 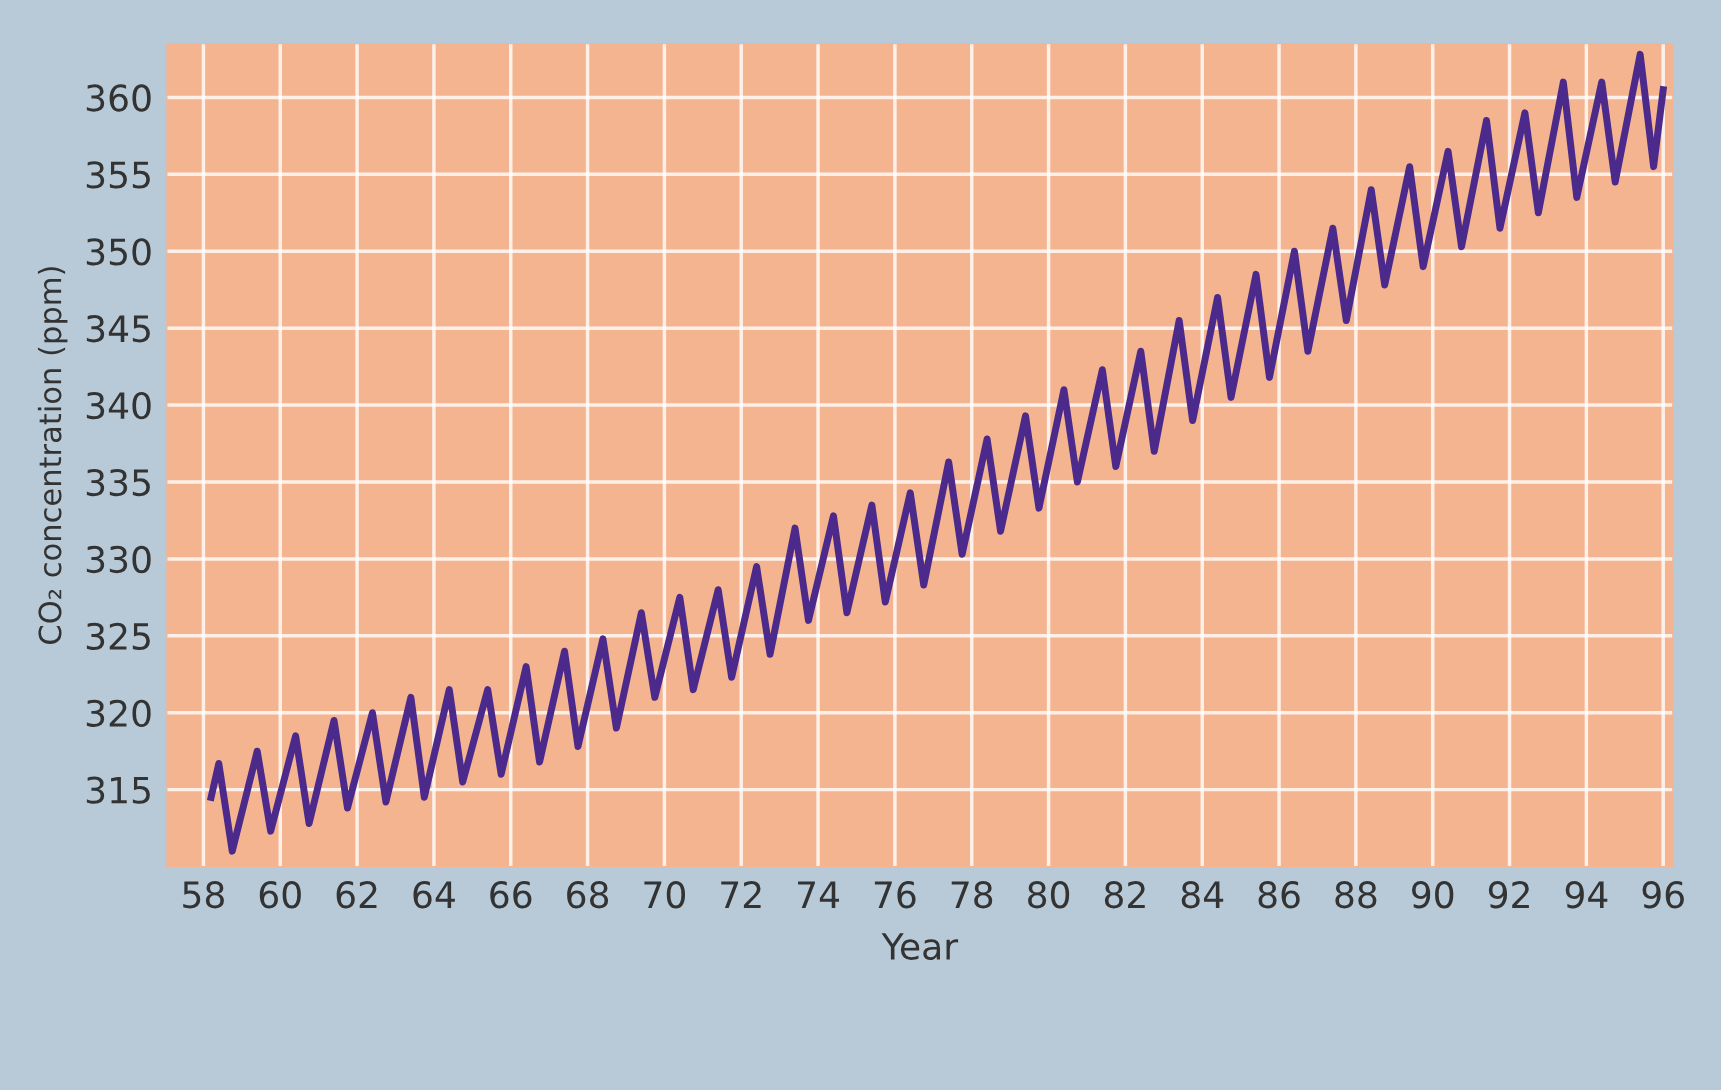 What do you see at coordinates (118, 636) in the screenshot?
I see `y-tick-label: 325` at bounding box center [118, 636].